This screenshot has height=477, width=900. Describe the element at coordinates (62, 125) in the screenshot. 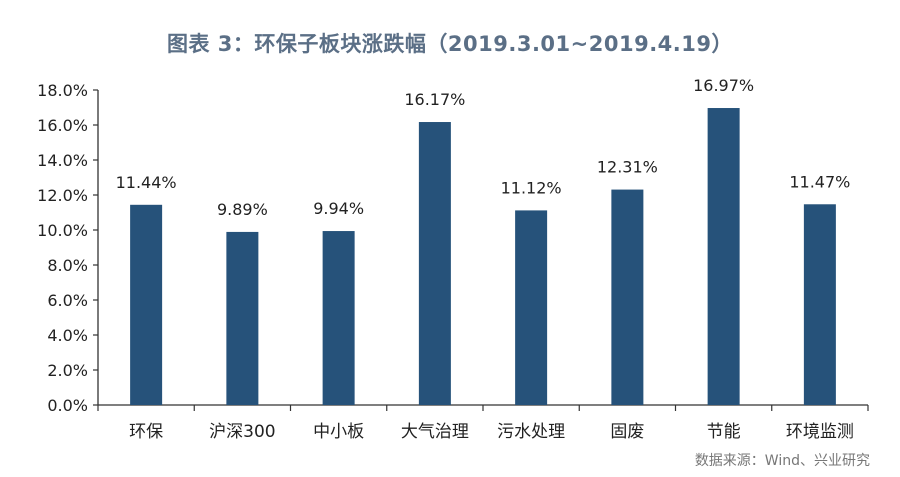

I see `y-tick-label: 16.0%` at that location.